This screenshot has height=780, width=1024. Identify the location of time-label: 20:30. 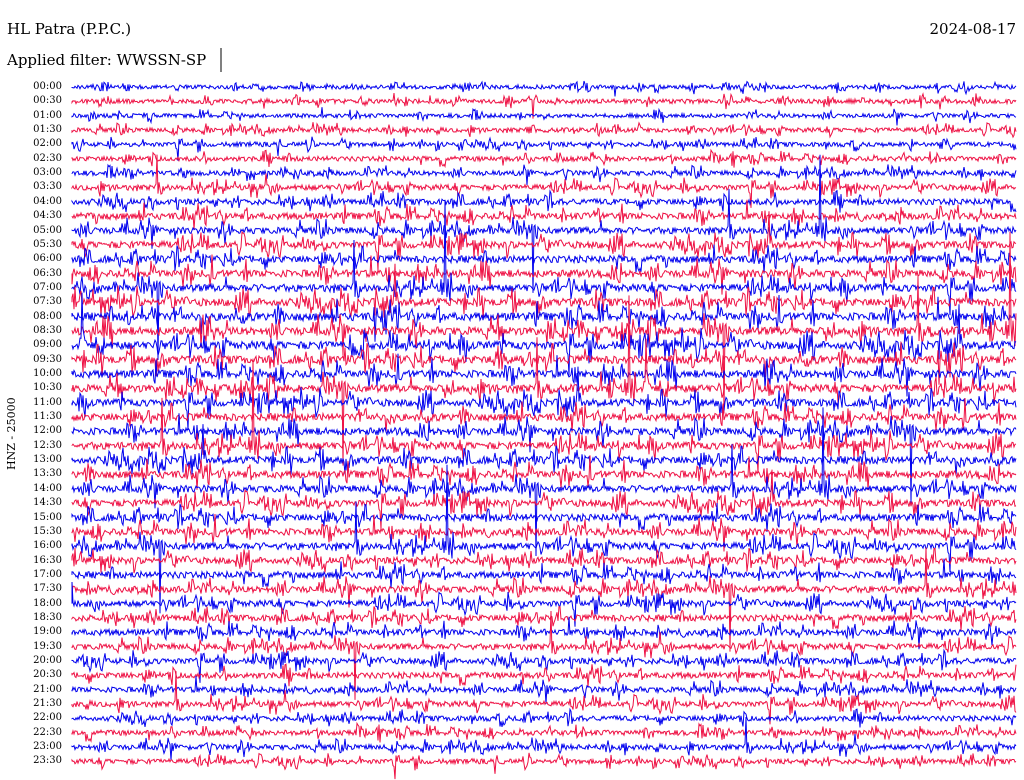
(47, 675).